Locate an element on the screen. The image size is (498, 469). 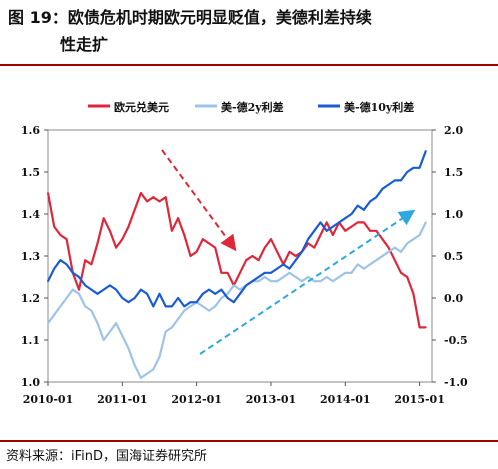
source-note: 资料来源：iFinD，国海证券研究所 is located at coordinates (107, 456).